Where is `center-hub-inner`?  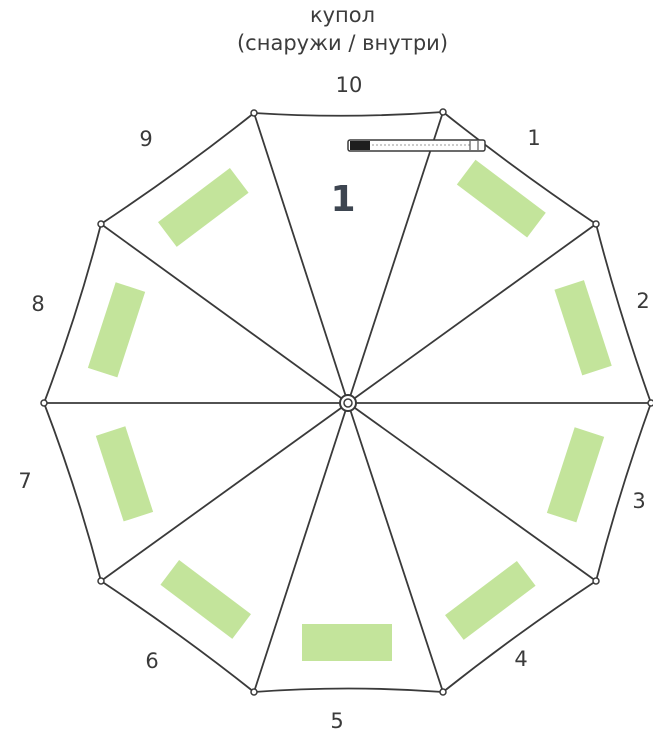
center-hub-inner is located at coordinates (348, 403).